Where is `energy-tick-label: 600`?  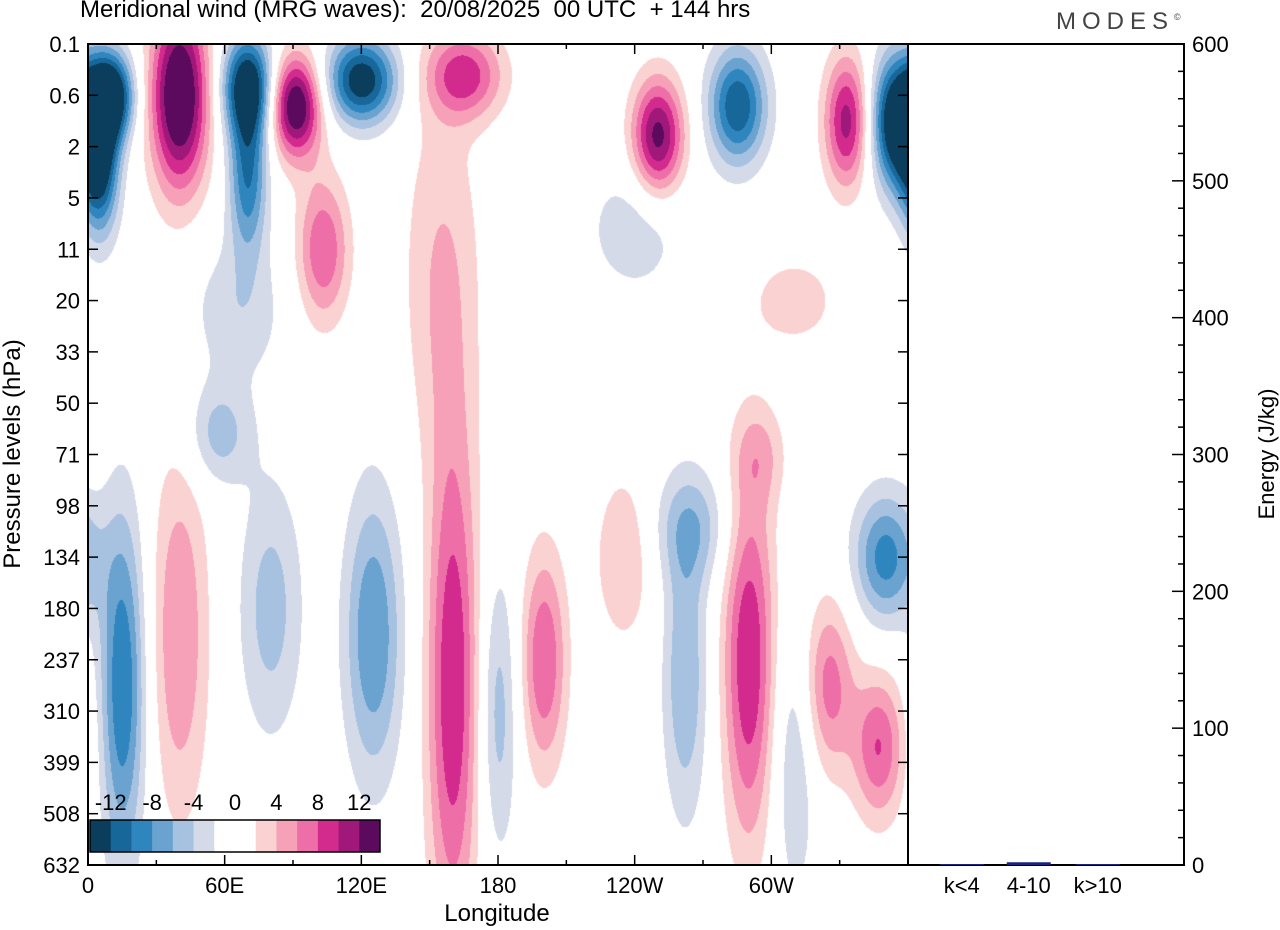
energy-tick-label: 600 is located at coordinates (1210, 44).